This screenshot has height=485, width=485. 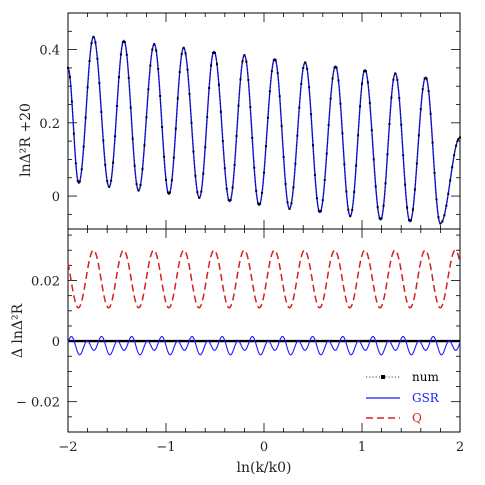 I want to click on legend-num-label: num, so click(x=425, y=377).